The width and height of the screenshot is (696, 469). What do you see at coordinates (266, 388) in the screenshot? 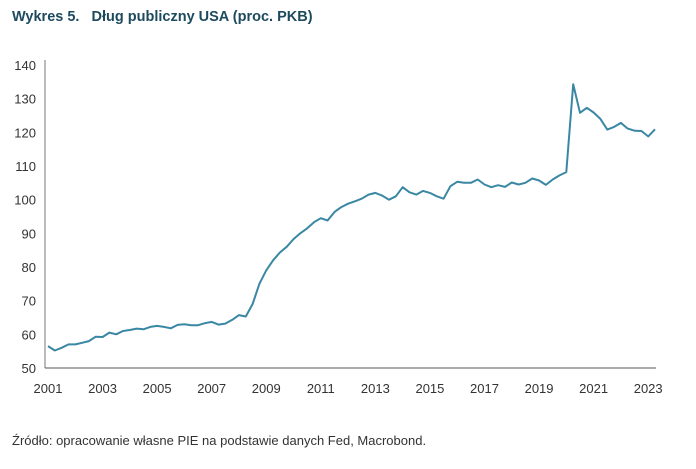
I see `x-tick-label: 2009` at bounding box center [266, 388].